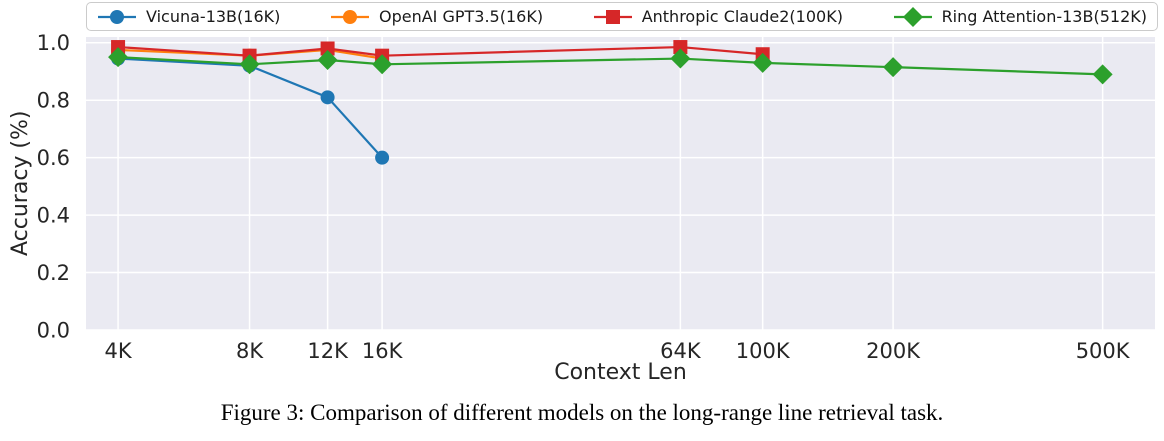  Describe the element at coordinates (213, 16) in the screenshot. I see `legend-label: Vicuna-13B(16K)` at that location.